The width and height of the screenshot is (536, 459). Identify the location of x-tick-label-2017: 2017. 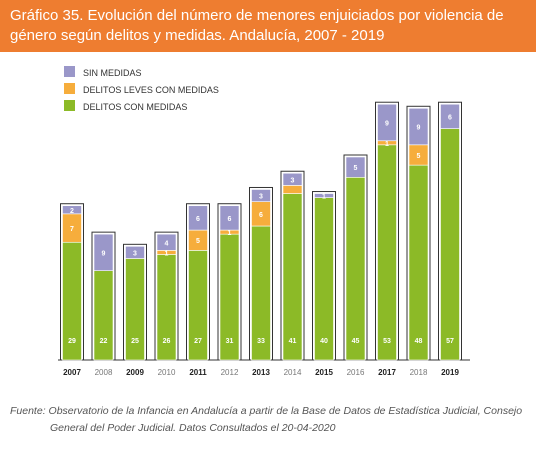
(387, 372).